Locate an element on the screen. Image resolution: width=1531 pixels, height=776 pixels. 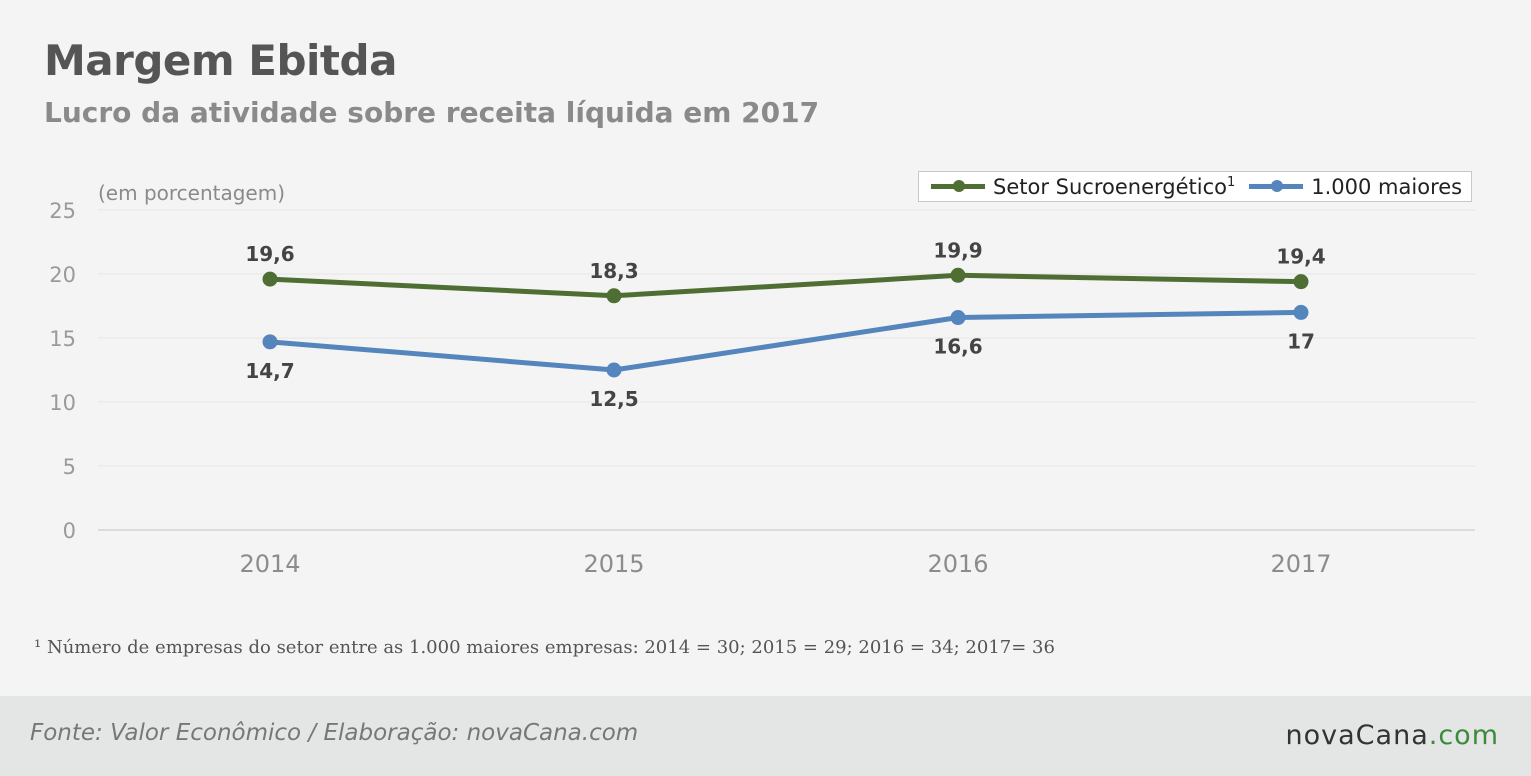
series-lines is located at coordinates (785, 322).